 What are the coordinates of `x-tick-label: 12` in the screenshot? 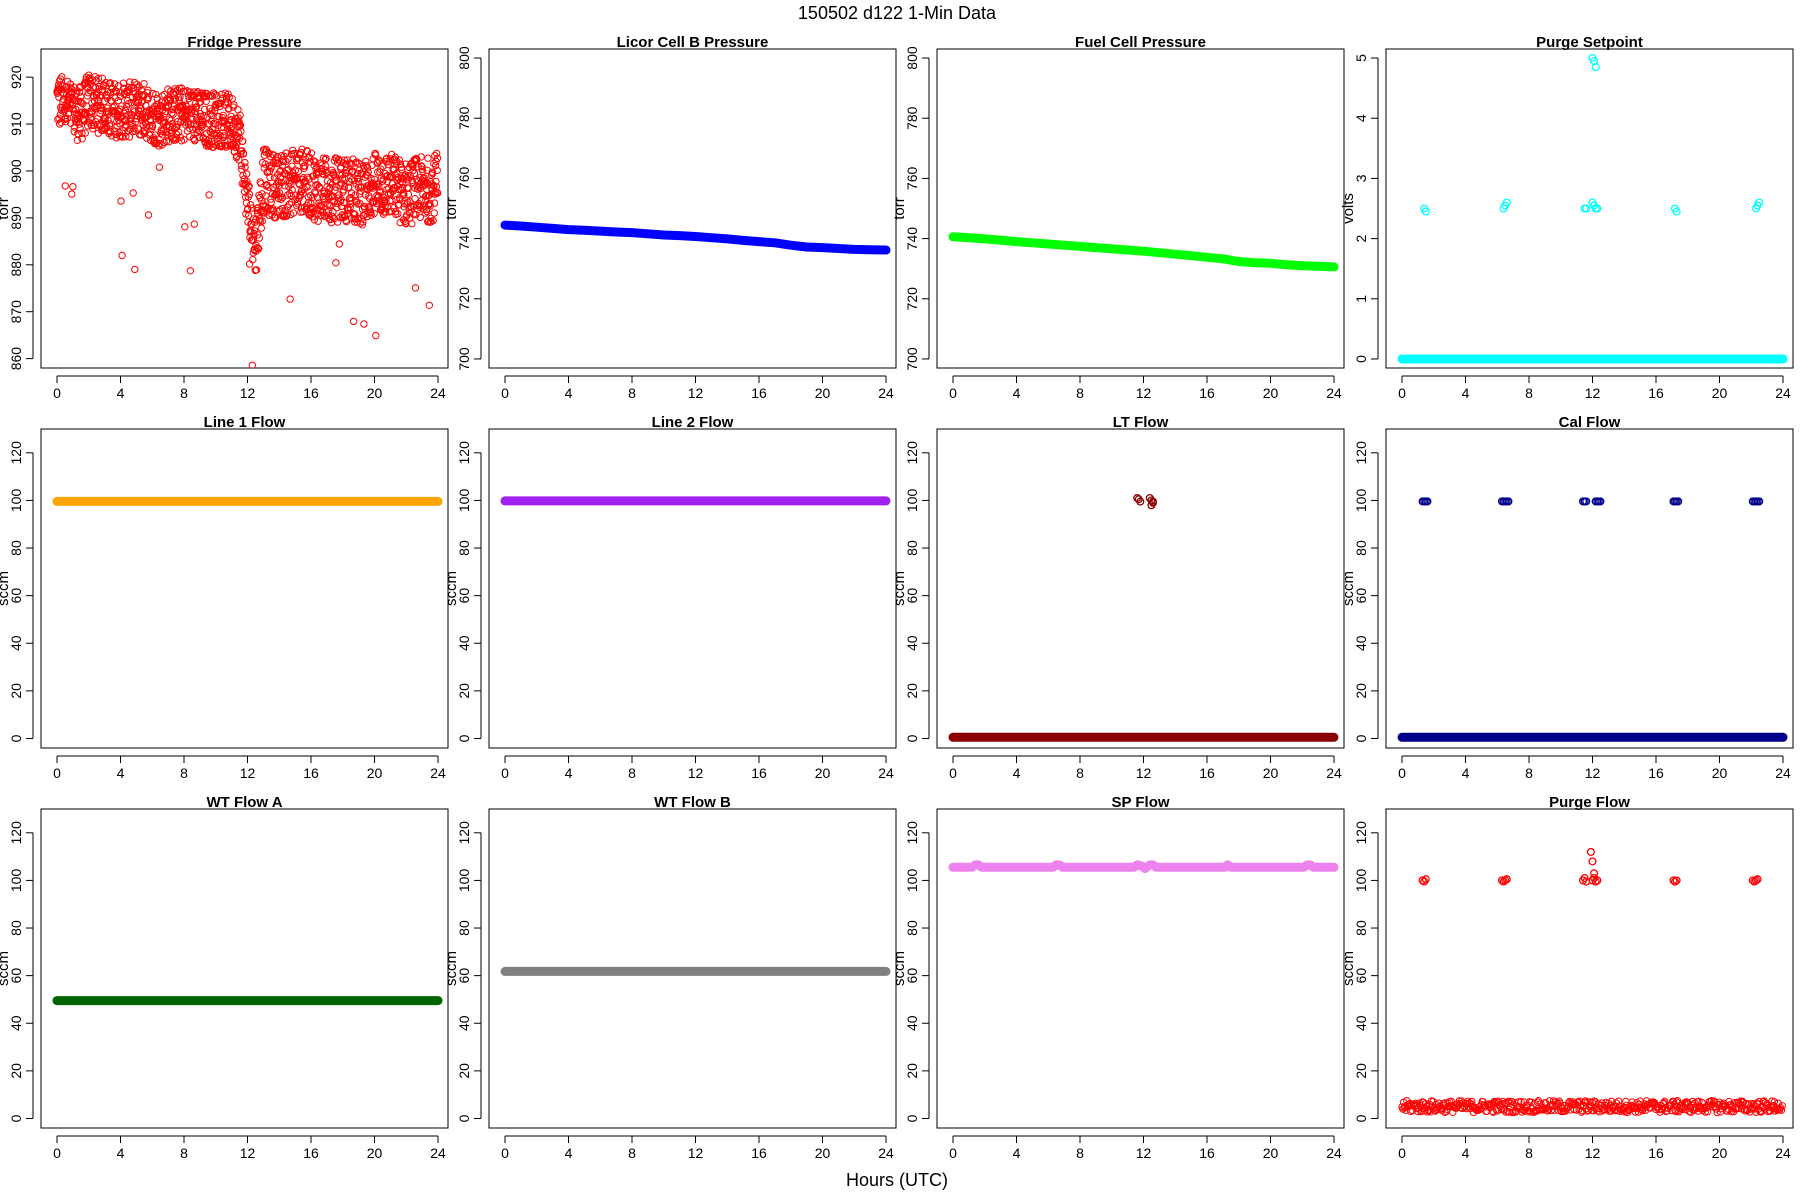 It's located at (696, 773).